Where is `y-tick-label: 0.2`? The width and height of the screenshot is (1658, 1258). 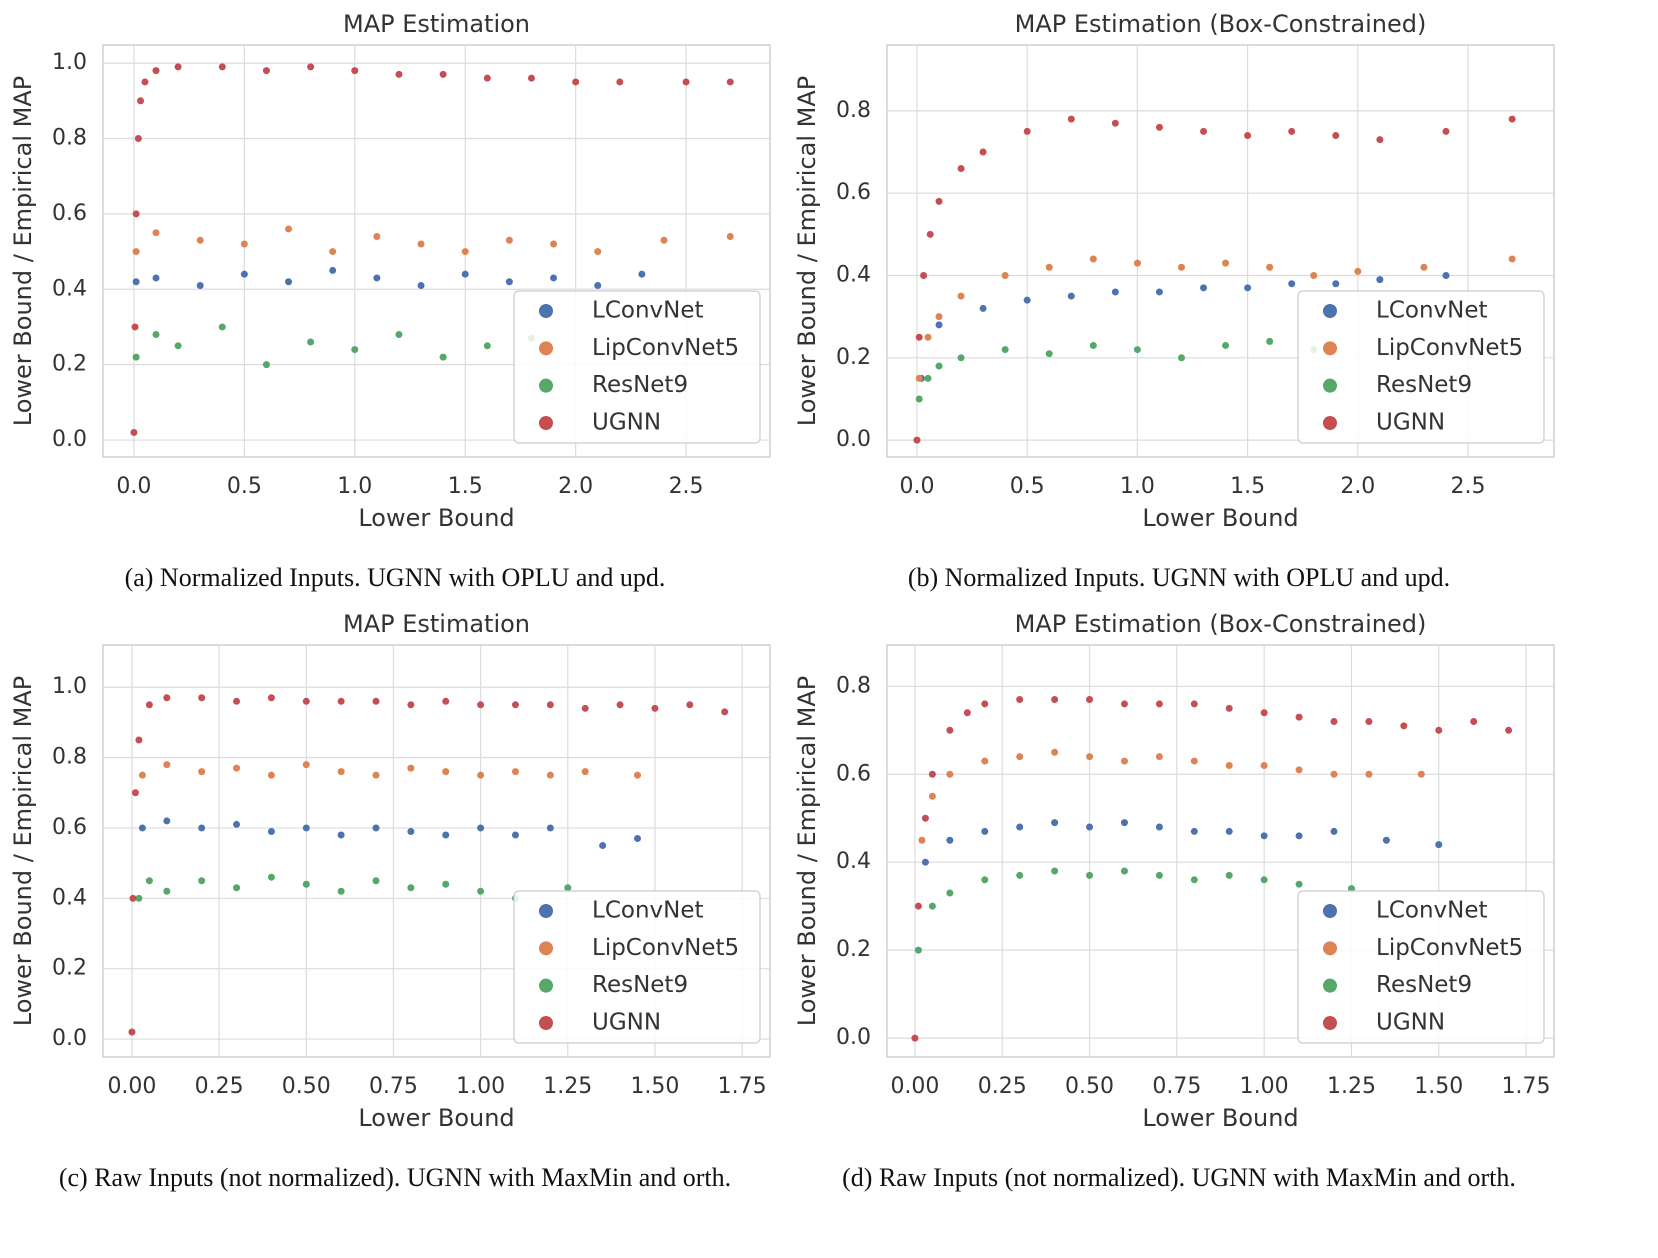 y-tick-label: 0.2 is located at coordinates (69, 968).